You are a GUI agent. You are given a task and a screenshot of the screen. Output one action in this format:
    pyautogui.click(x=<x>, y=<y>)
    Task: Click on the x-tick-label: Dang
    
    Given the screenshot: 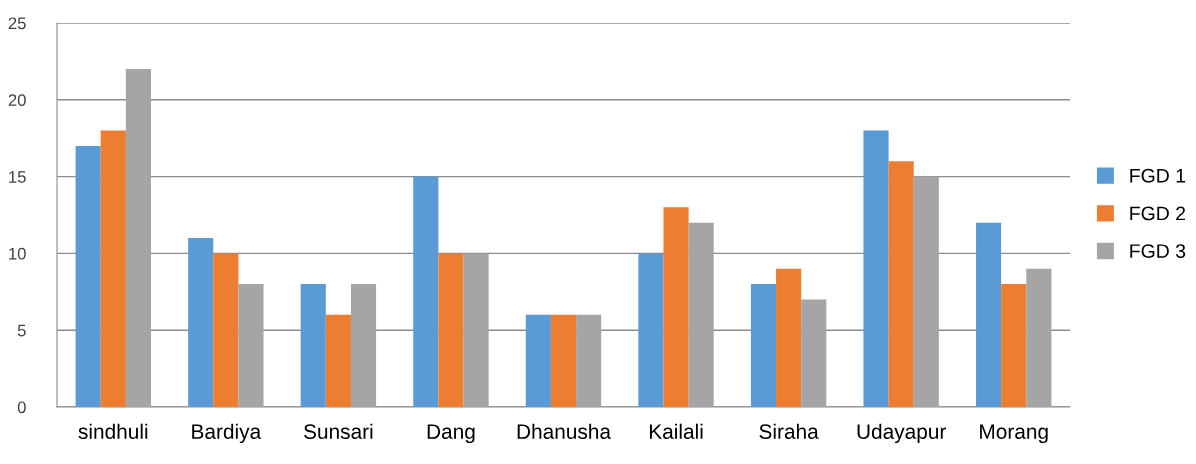 What is the action you would take?
    pyautogui.click(x=451, y=434)
    